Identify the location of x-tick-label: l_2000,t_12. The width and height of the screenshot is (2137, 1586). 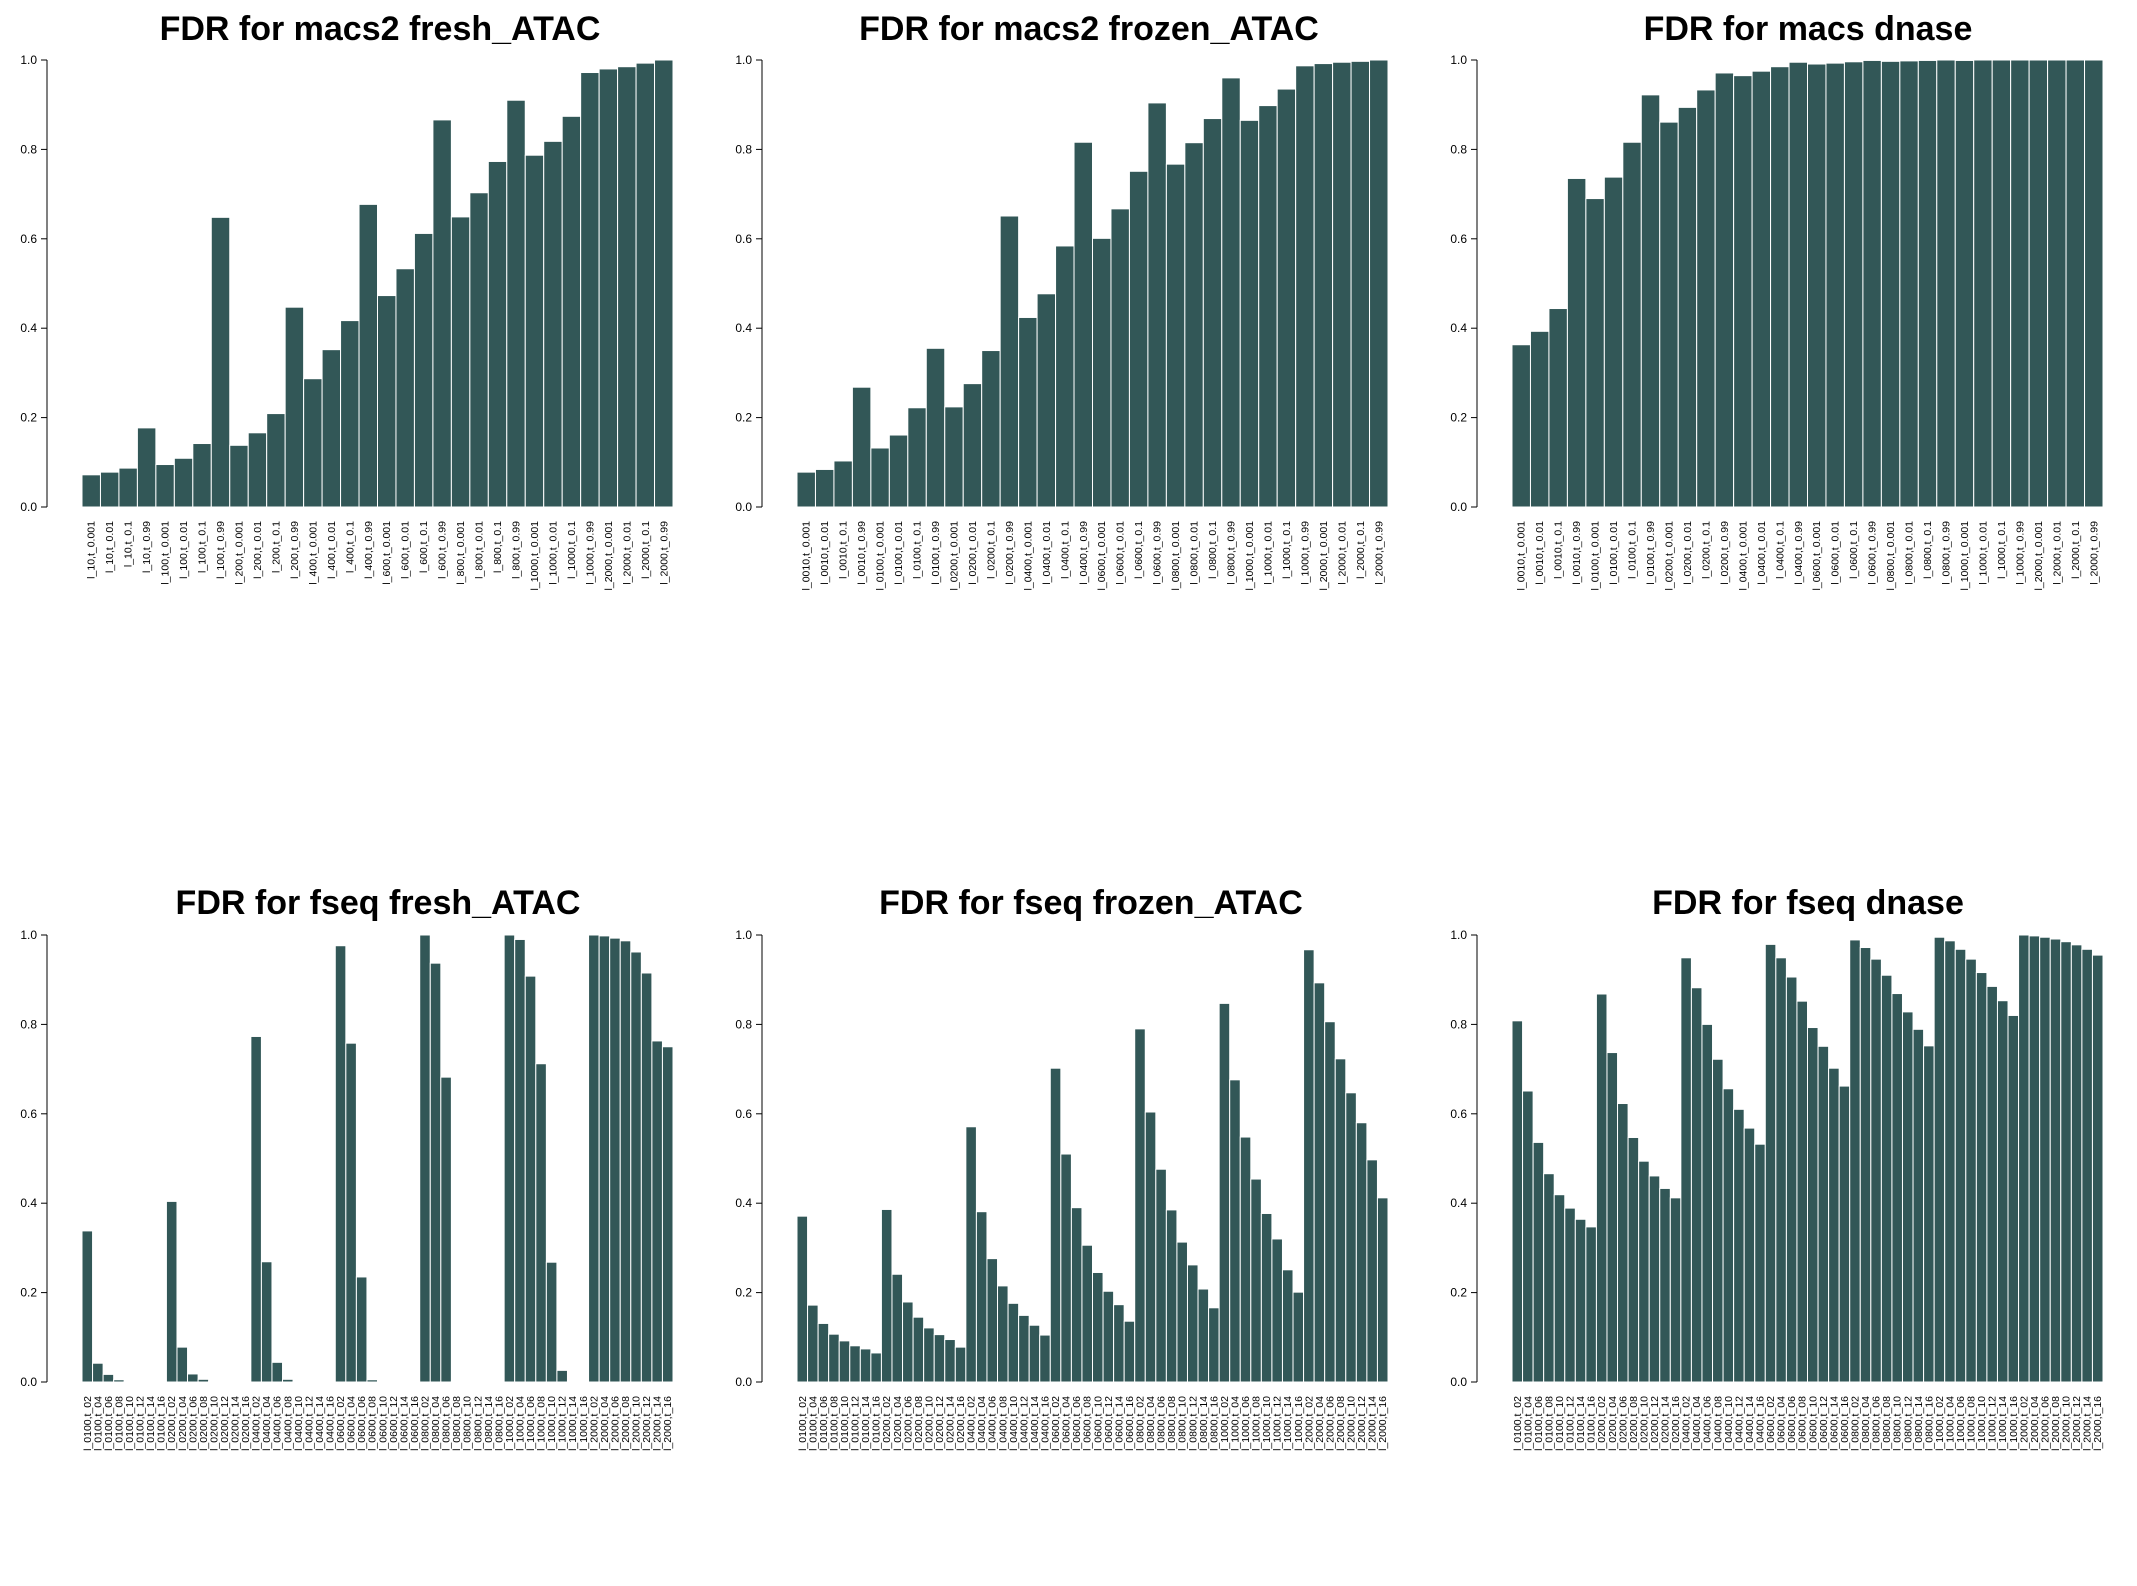
(1362, 1423).